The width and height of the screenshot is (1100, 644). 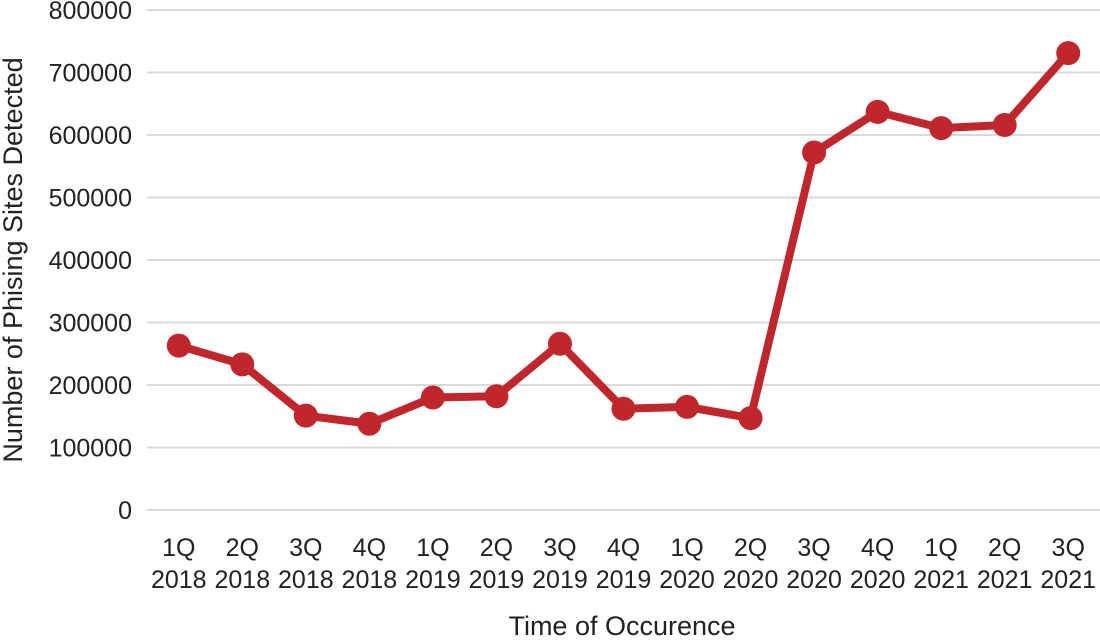 What do you see at coordinates (90, 199) in the screenshot?
I see `y-tick-label: 500000` at bounding box center [90, 199].